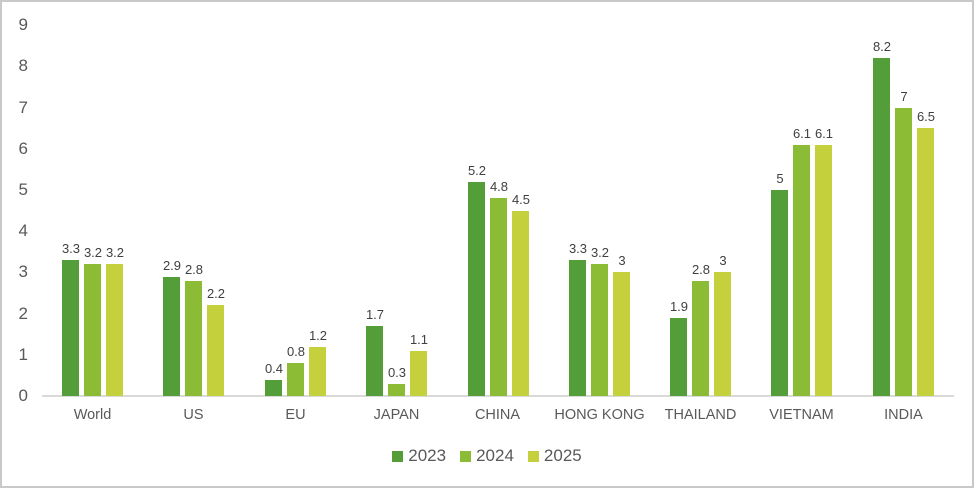 This screenshot has width=974, height=488. I want to click on bar-2023-world, so click(70, 328).